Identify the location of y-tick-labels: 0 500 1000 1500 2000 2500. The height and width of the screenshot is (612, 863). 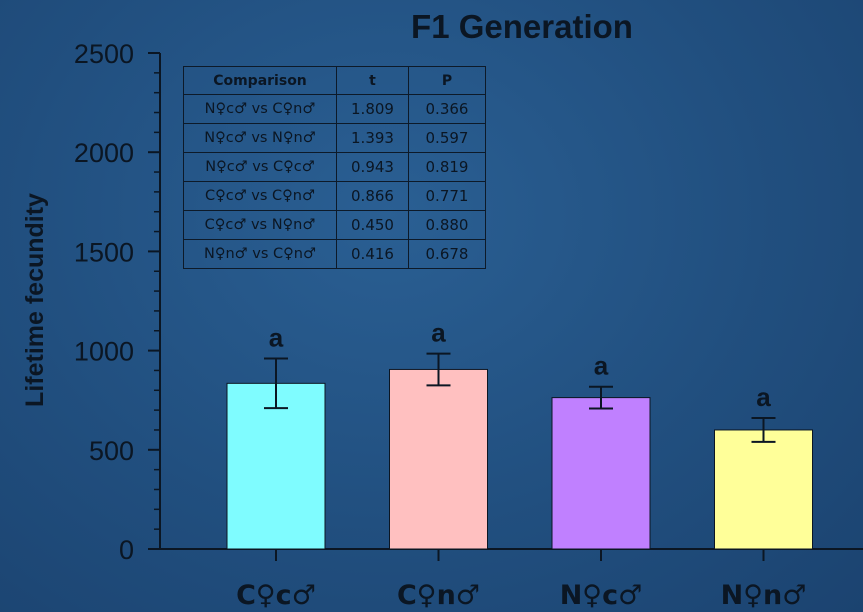
(104, 302).